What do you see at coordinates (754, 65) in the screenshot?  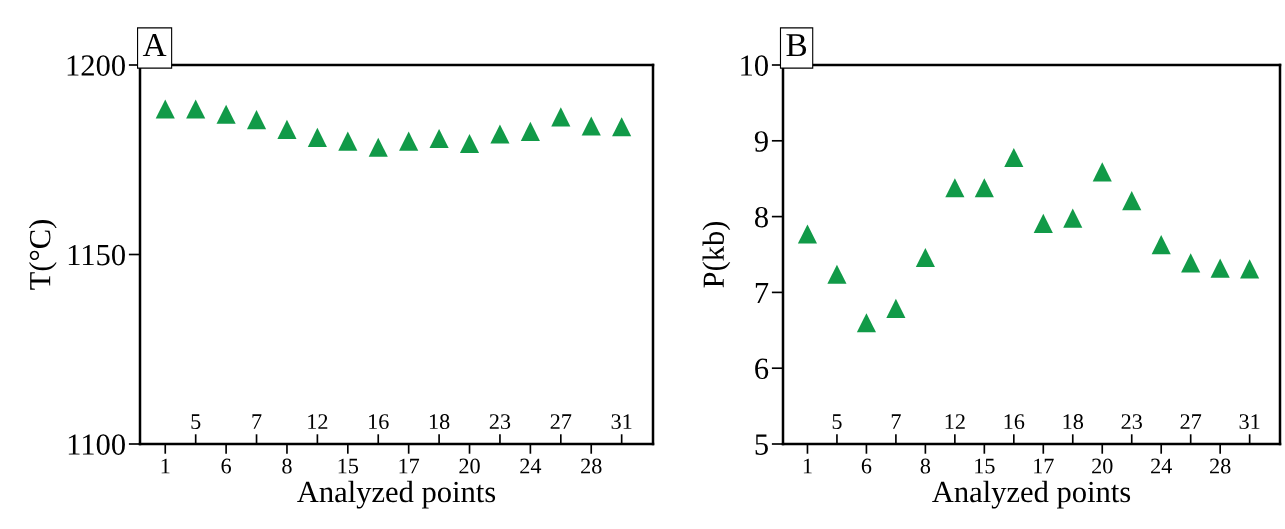 I see `y-tick-label: 10` at bounding box center [754, 65].